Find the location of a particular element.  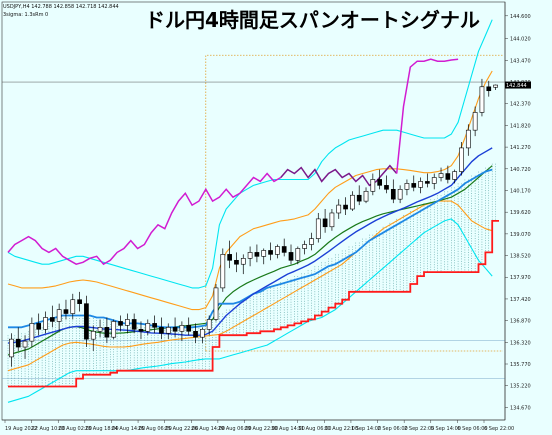

time-tick-label: 29 Aug 06:00 is located at coordinates (235, 429).